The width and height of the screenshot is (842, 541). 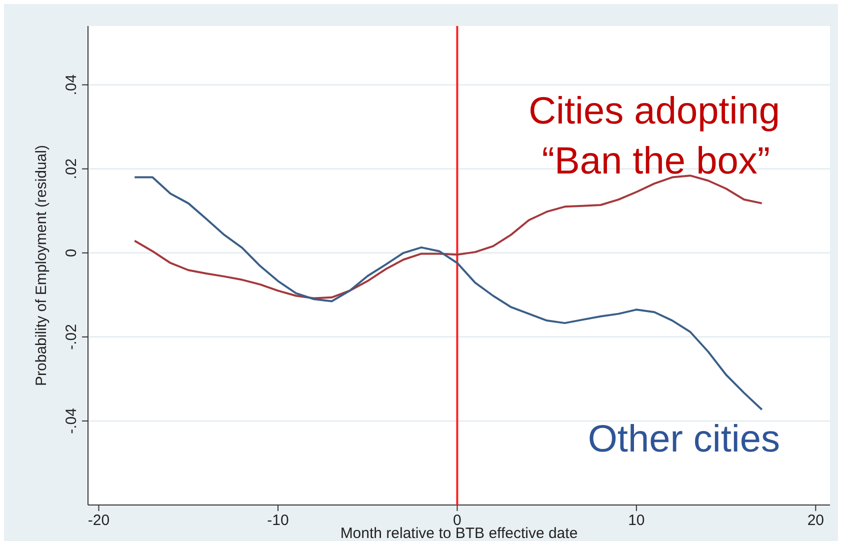 I want to click on y-tick-label: -.04, so click(x=71, y=421).